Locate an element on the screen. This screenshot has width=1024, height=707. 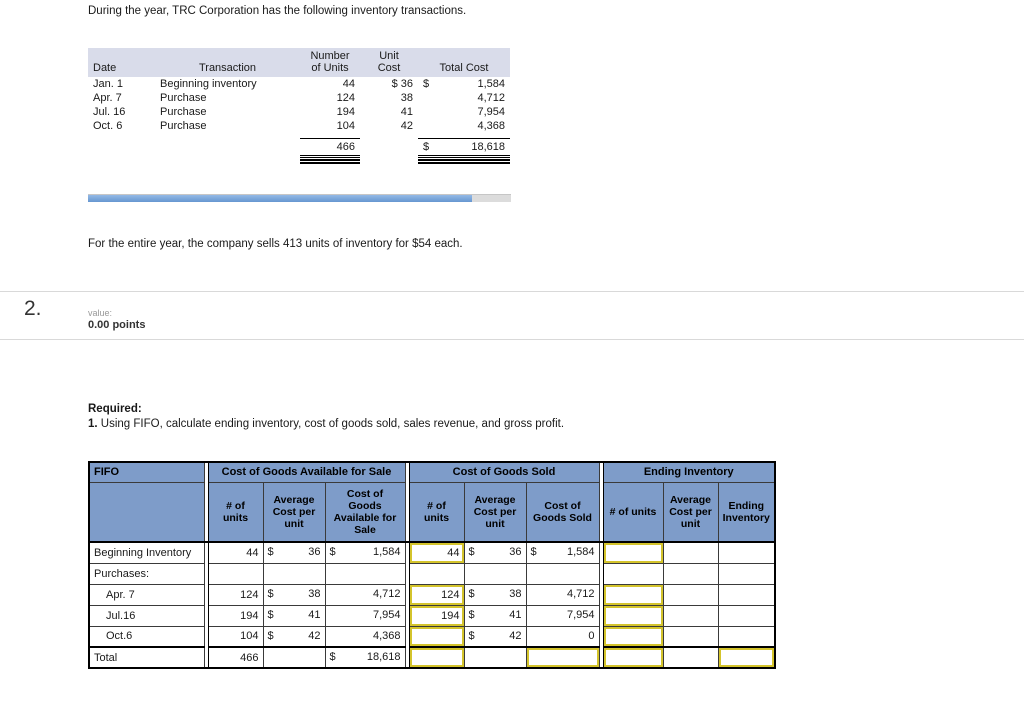
row-label: Apr. 7 is located at coordinates (146, 594).